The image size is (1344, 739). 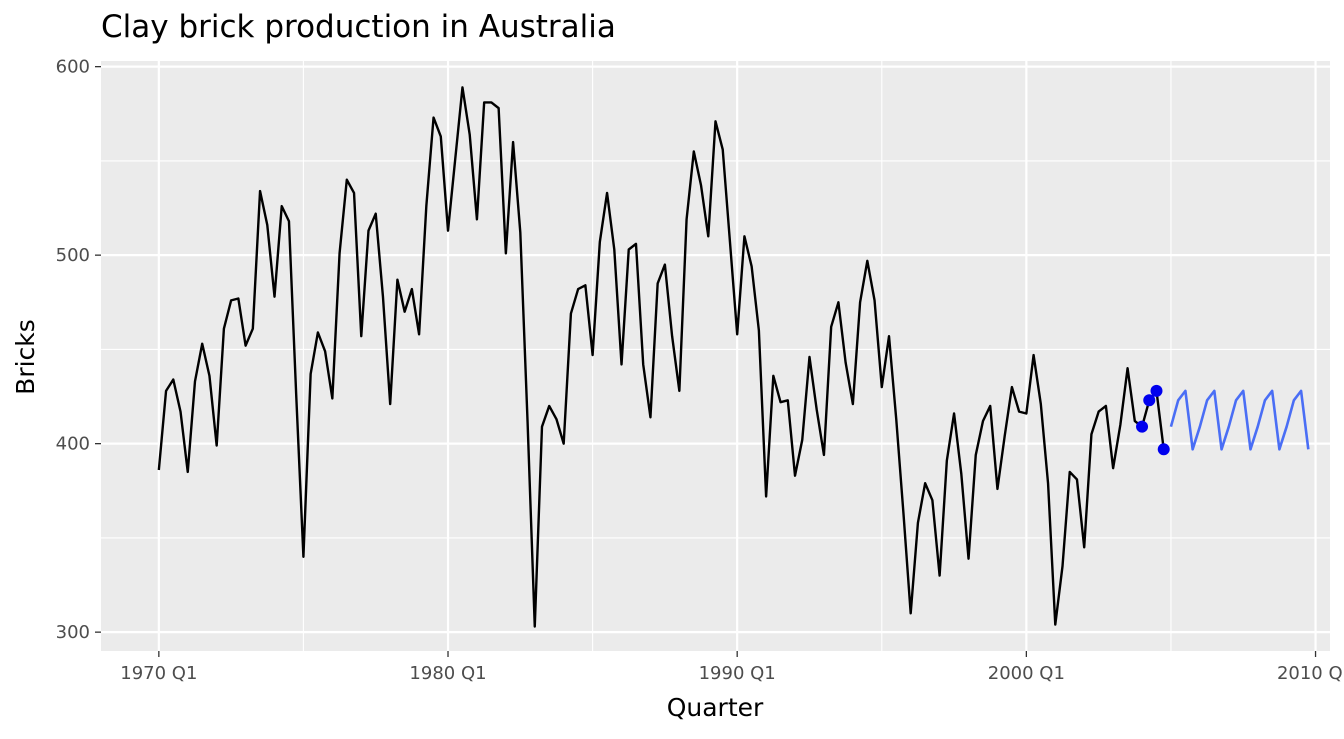 I want to click on x-tick-label: 1970 Q1, so click(x=158, y=673).